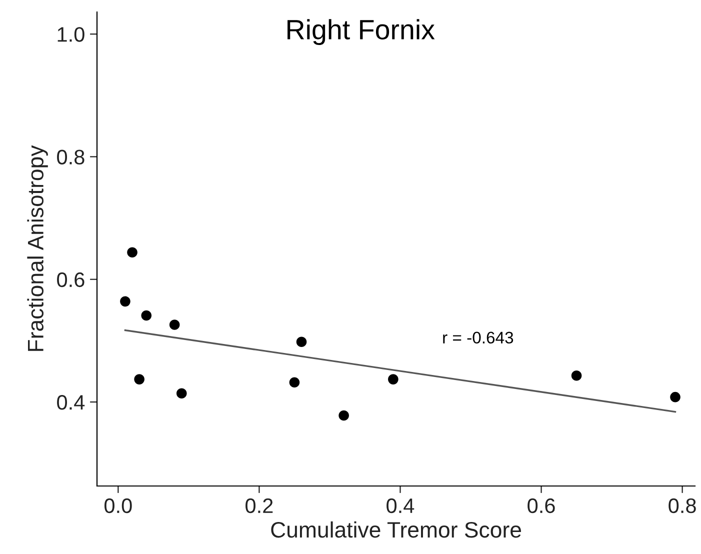 This screenshot has height=554, width=701. I want to click on y-tick-label: 1.0, so click(71, 34).